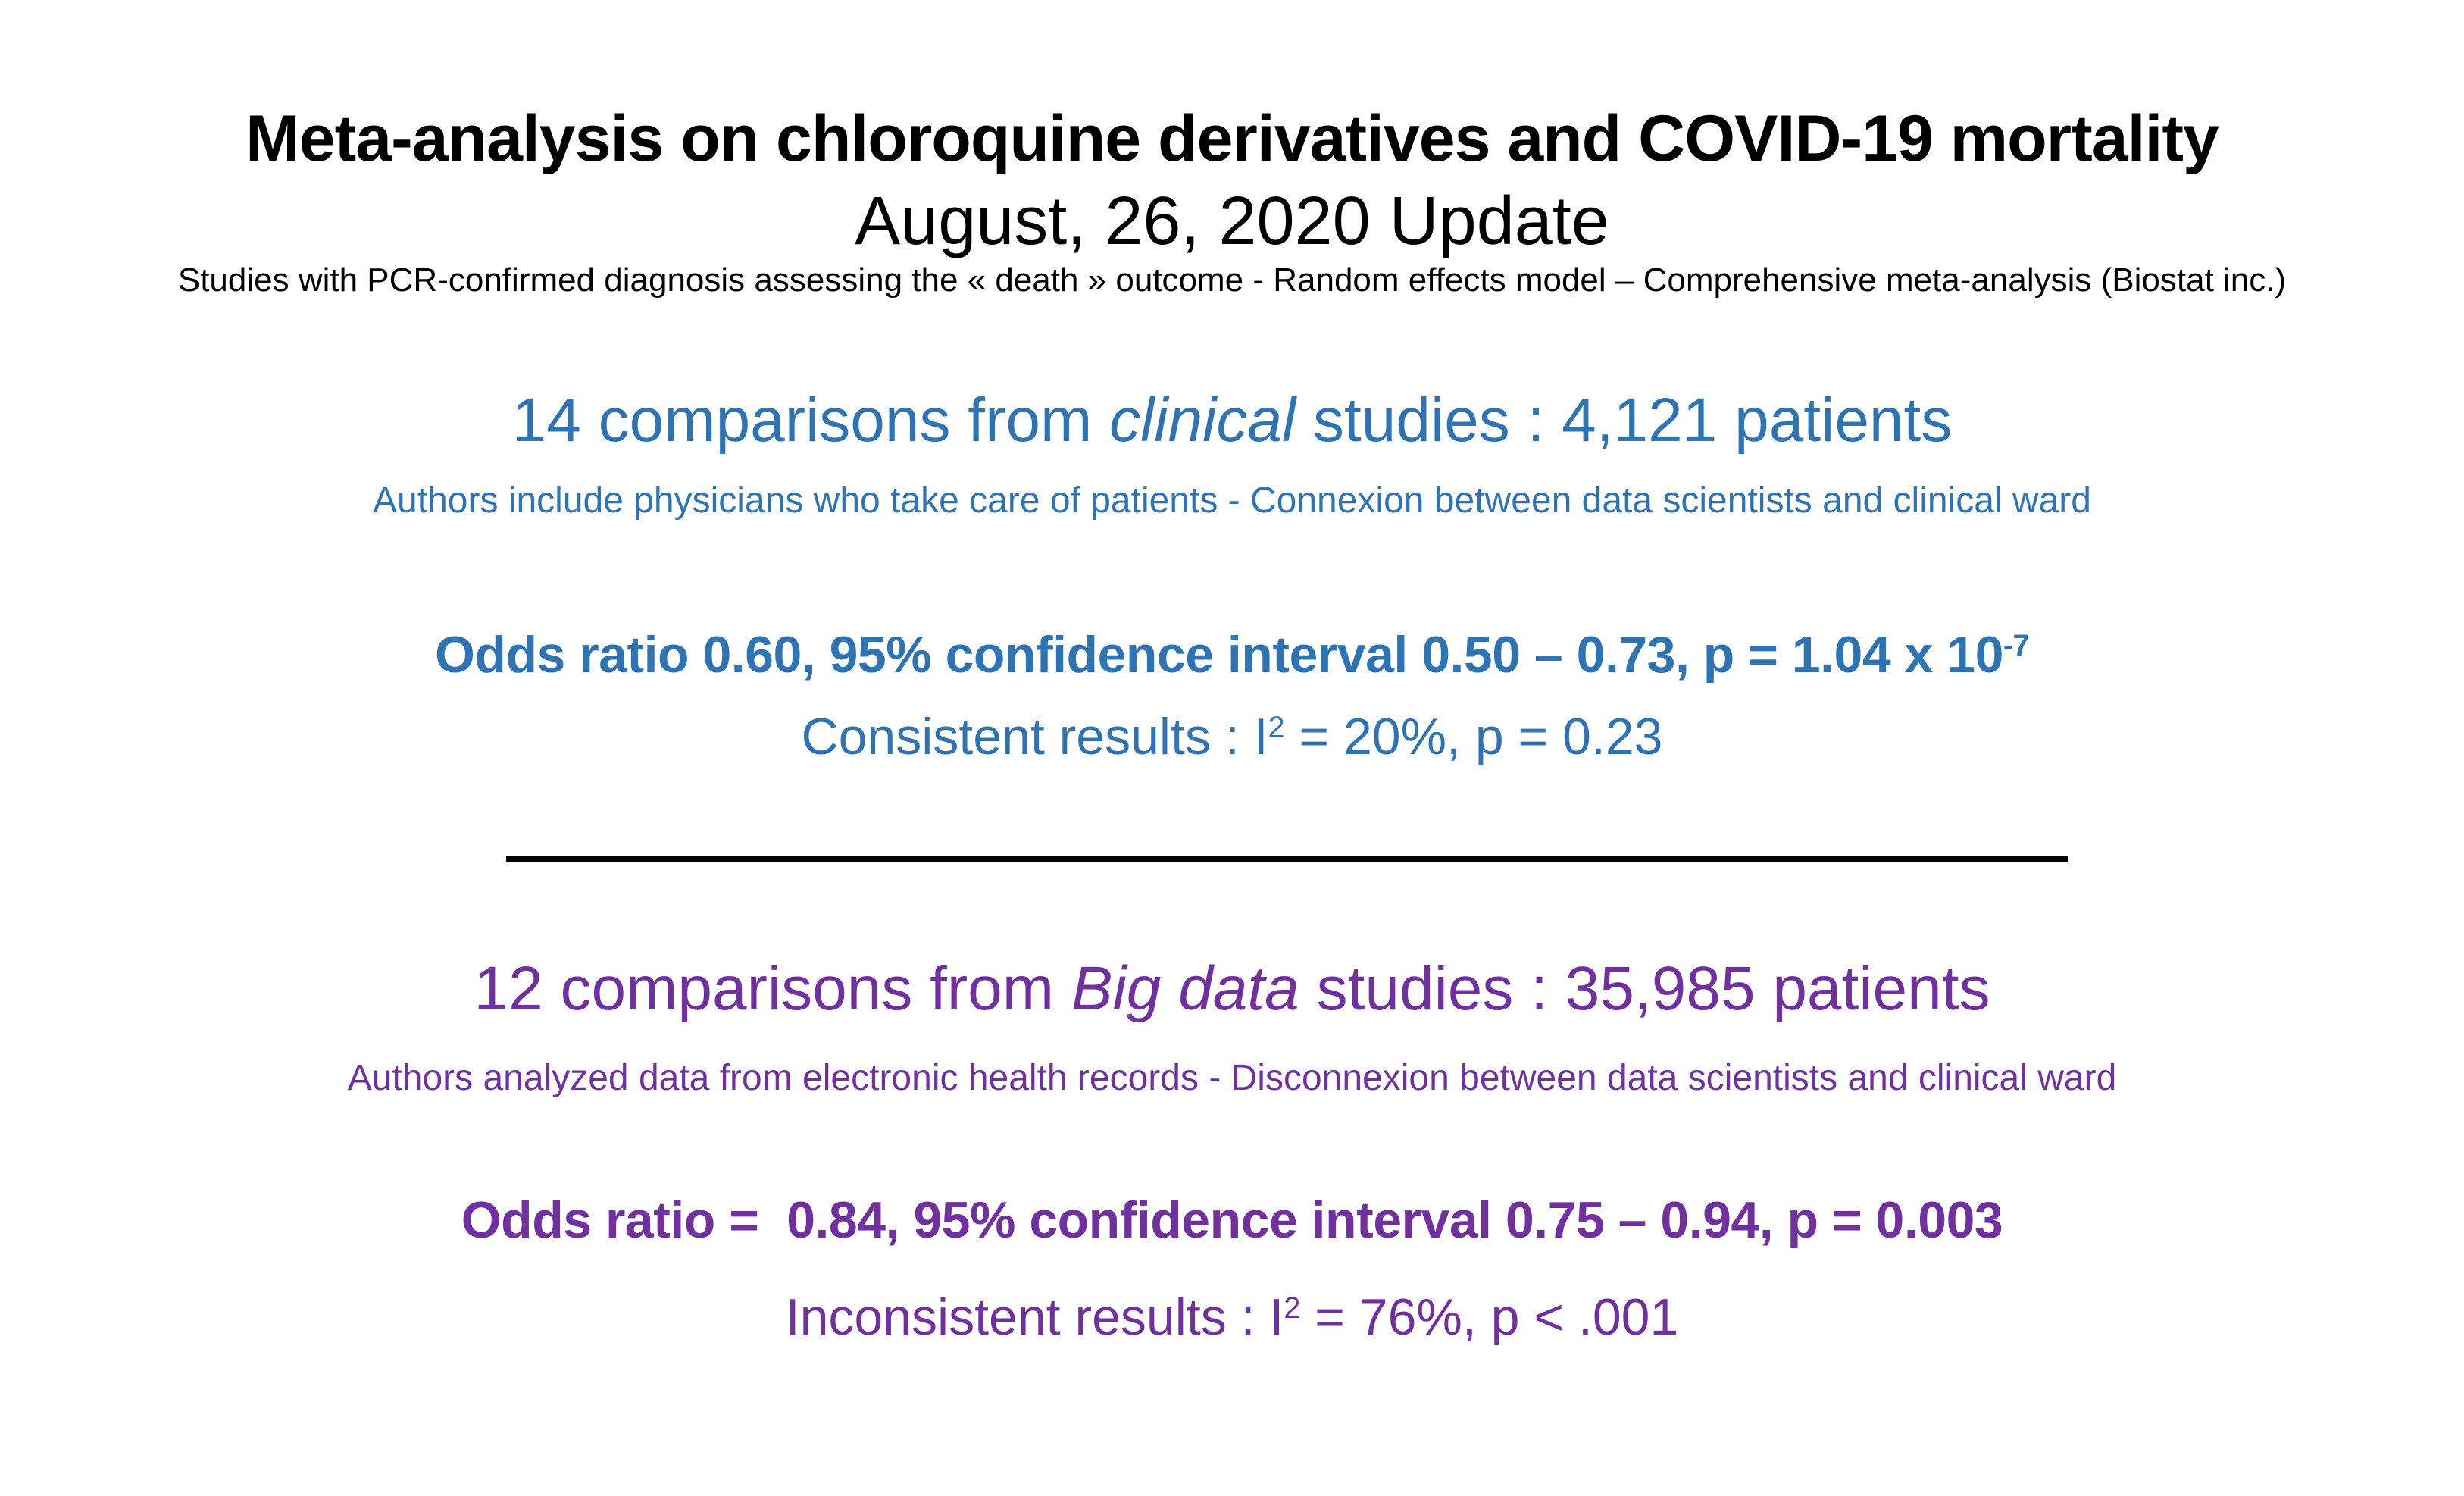 The width and height of the screenshot is (2464, 1496). Describe the element at coordinates (810, 421) in the screenshot. I see `clinical-heading-pre: 14 comparisons from` at that location.